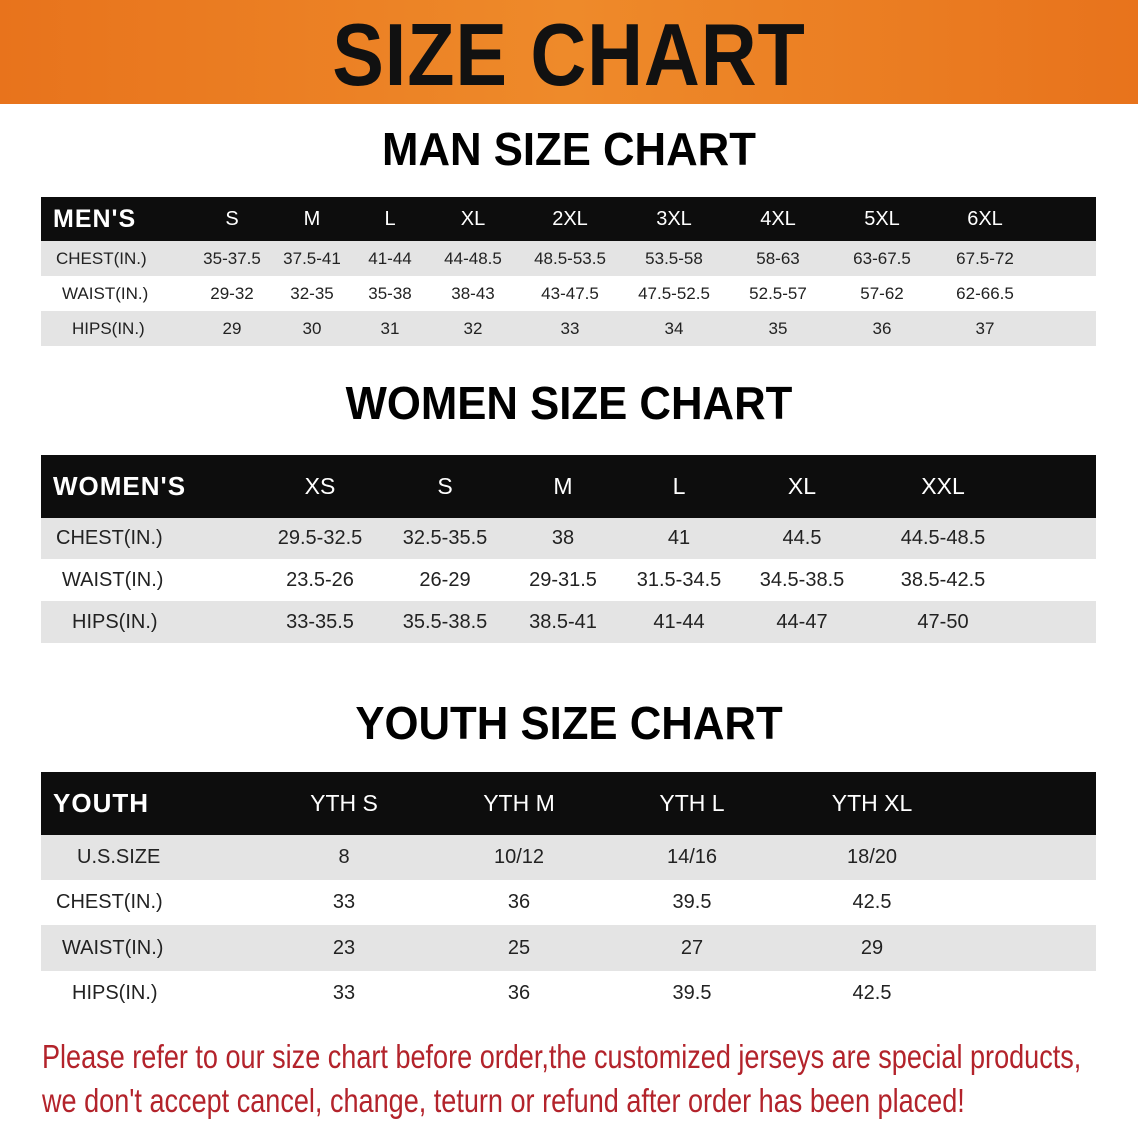 The height and width of the screenshot is (1132, 1138). Describe the element at coordinates (390, 328) in the screenshot. I see `table-cell: 31` at that location.